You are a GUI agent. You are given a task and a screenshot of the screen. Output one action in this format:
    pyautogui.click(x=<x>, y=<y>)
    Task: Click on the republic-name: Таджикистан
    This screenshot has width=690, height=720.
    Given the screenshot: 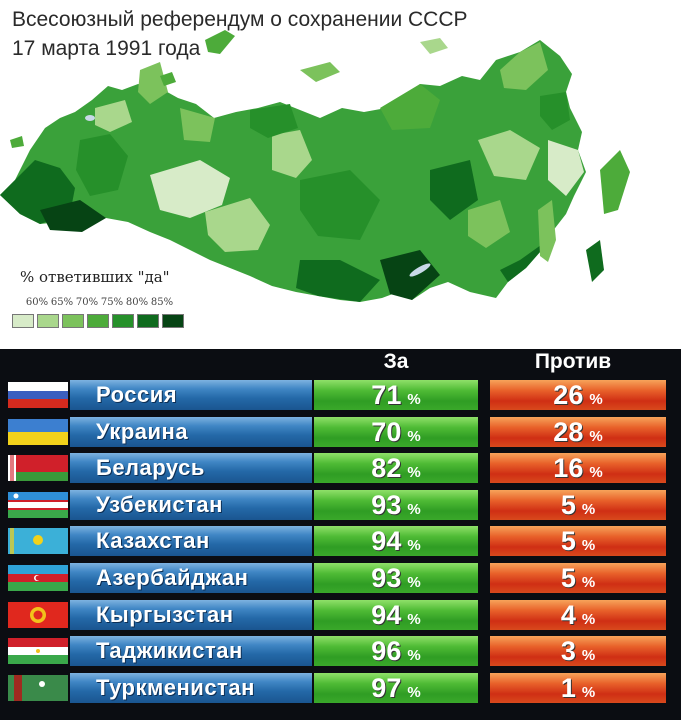 What is the action you would take?
    pyautogui.click(x=191, y=651)
    